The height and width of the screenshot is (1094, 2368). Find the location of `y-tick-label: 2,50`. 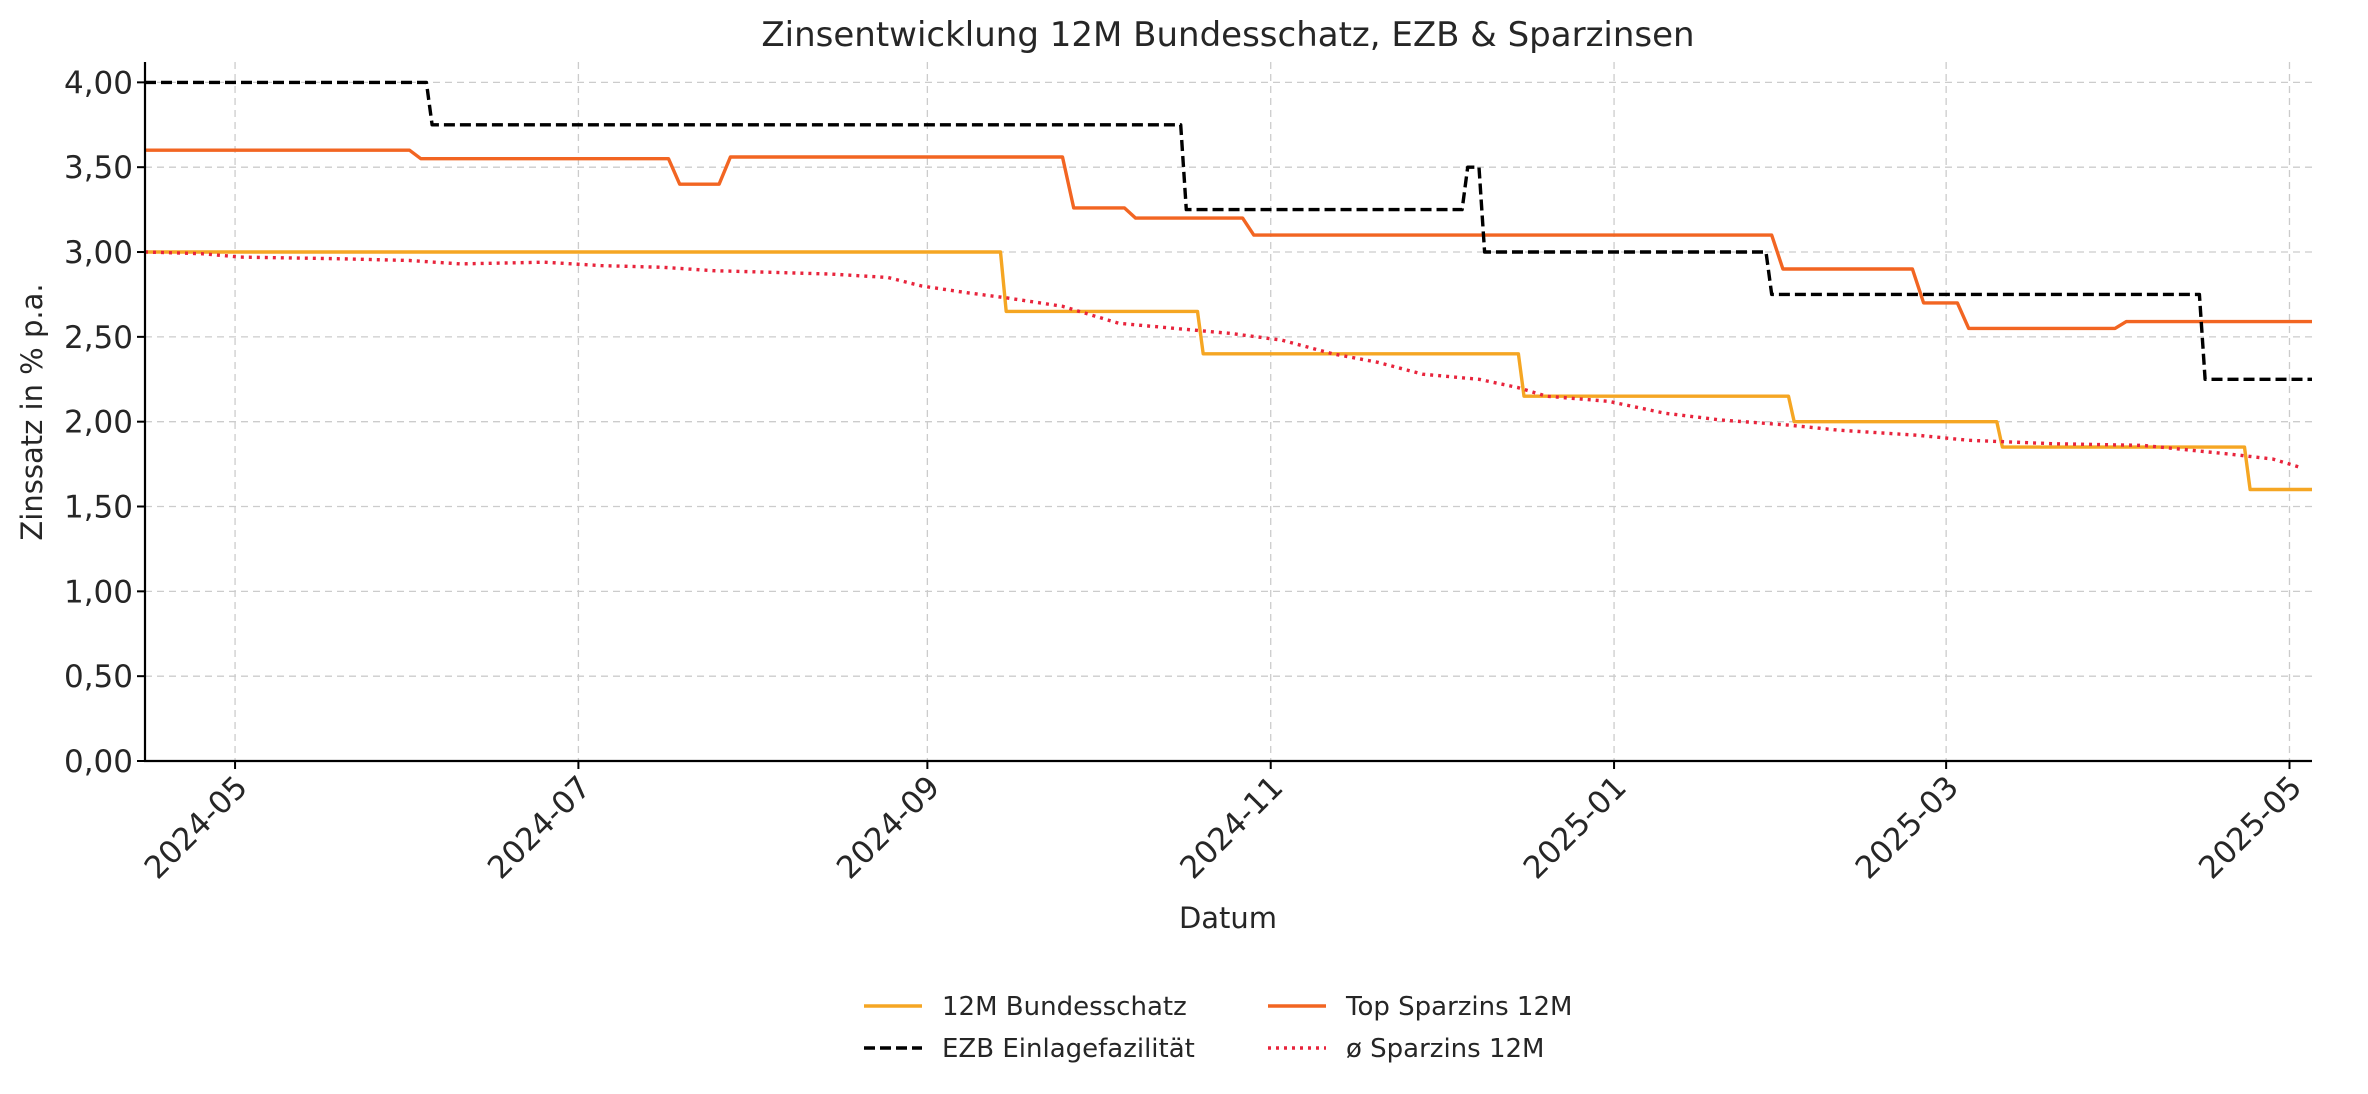

y-tick-label: 2,50 is located at coordinates (98, 338).